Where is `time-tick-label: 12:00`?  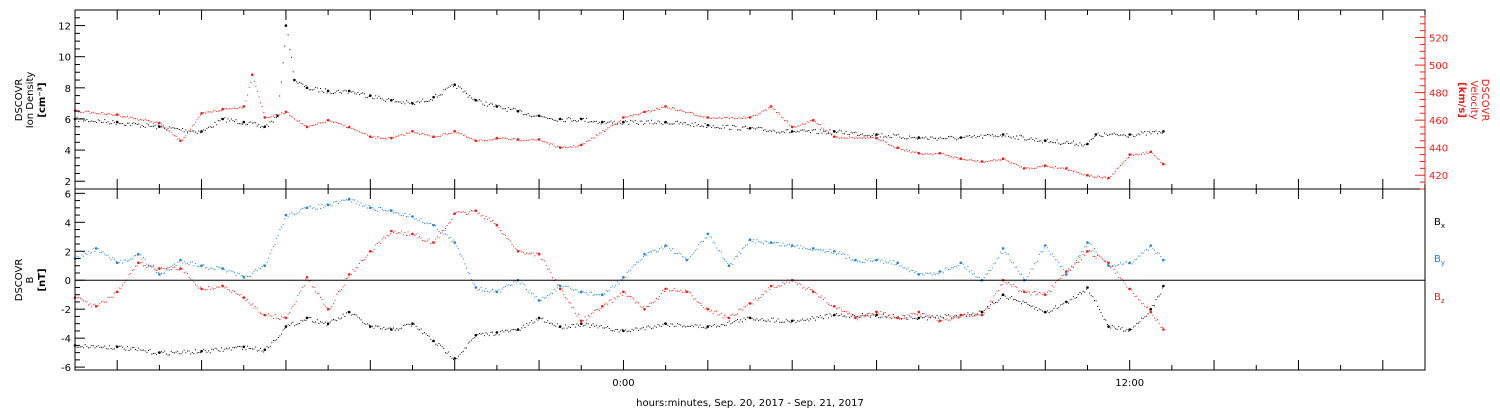
time-tick-label: 12:00 is located at coordinates (1129, 383).